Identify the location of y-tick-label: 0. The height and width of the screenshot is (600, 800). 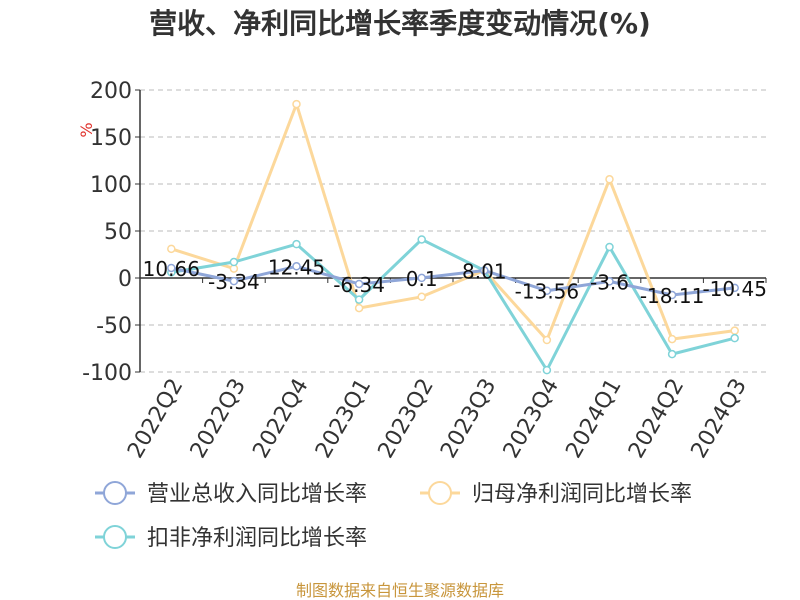
(125, 279).